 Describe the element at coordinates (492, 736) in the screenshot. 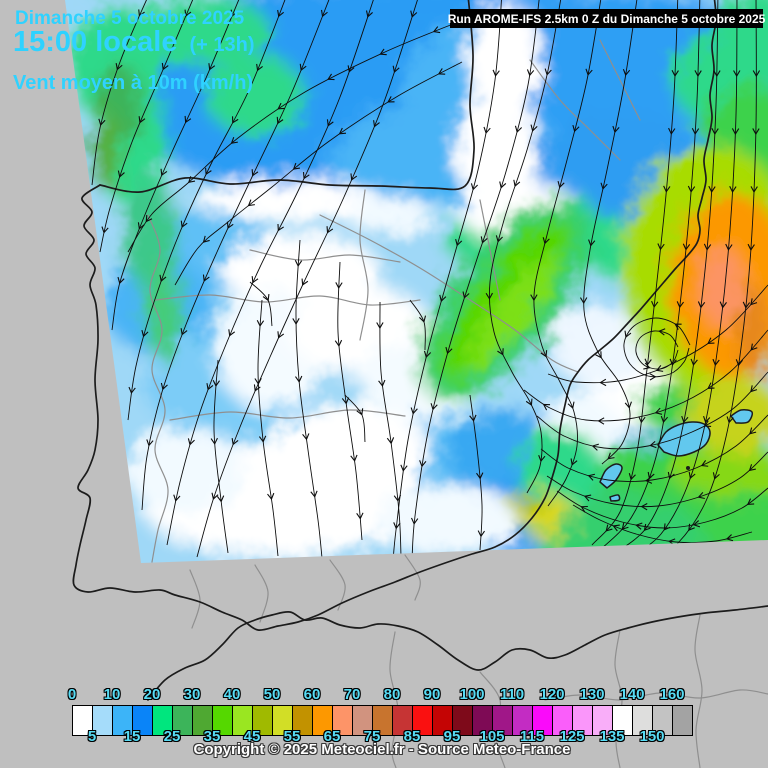

I see `wind-scale-number: 105` at that location.